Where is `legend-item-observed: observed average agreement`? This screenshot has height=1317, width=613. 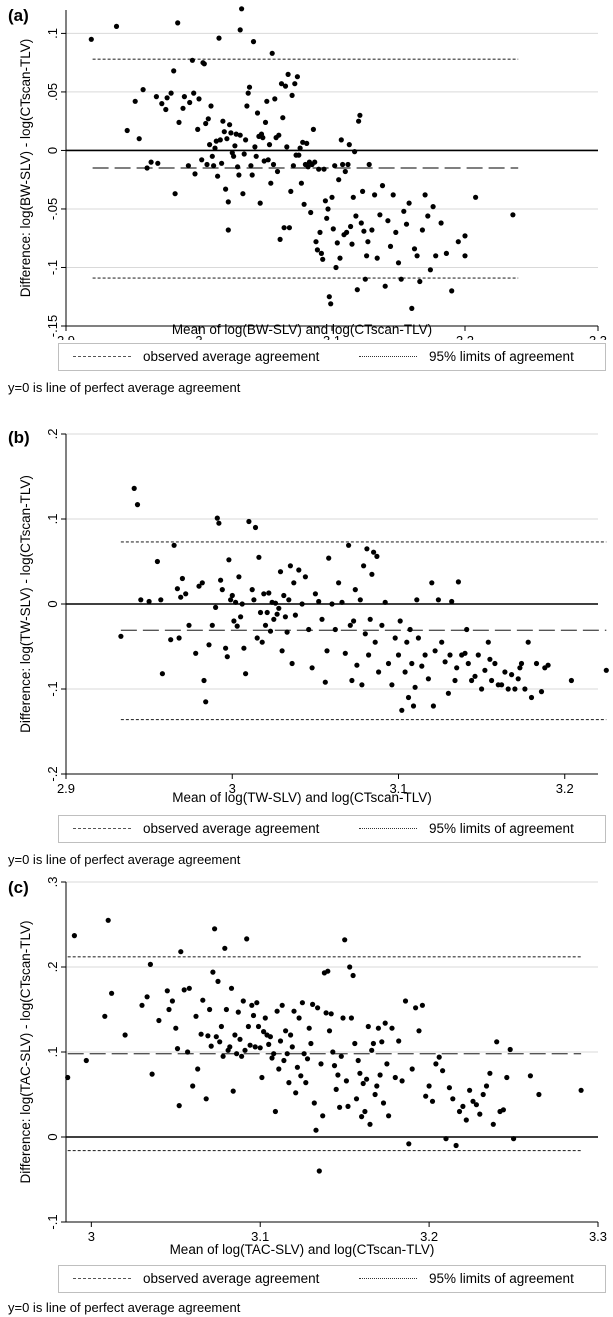 legend-item-observed: observed average agreement is located at coordinates (196, 356).